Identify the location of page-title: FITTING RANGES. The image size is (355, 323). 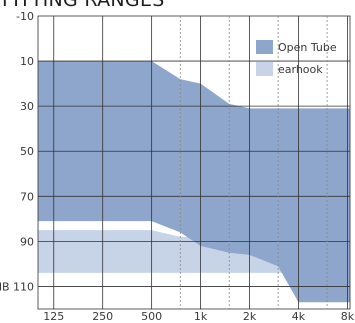
(83, 5).